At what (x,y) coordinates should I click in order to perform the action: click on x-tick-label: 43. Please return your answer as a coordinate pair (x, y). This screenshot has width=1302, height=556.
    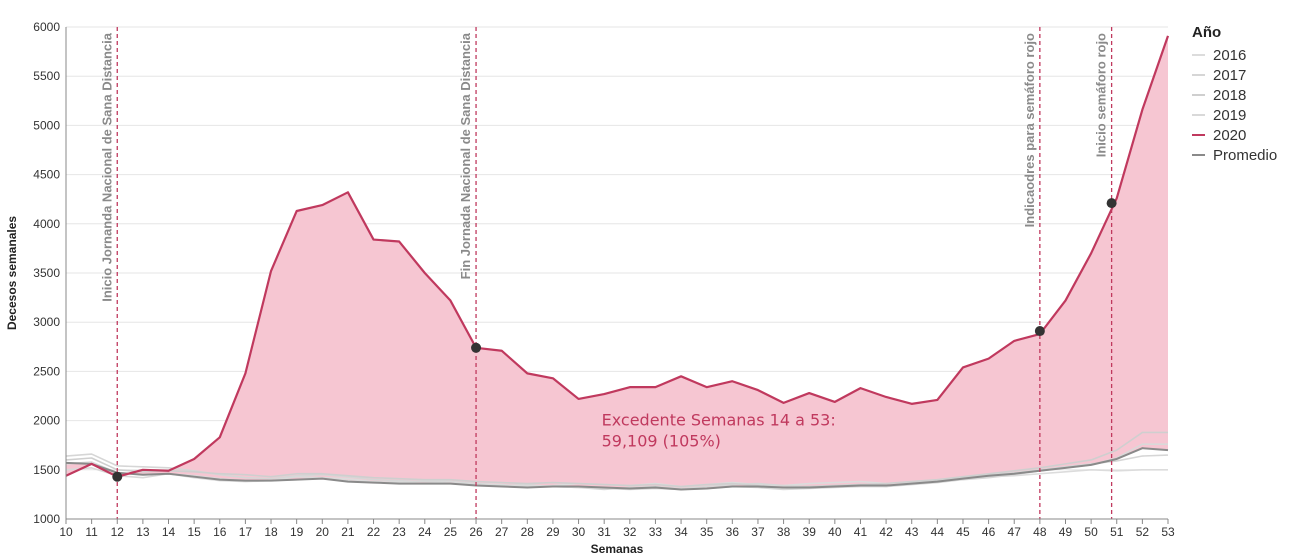
    Looking at the image, I should click on (912, 532).